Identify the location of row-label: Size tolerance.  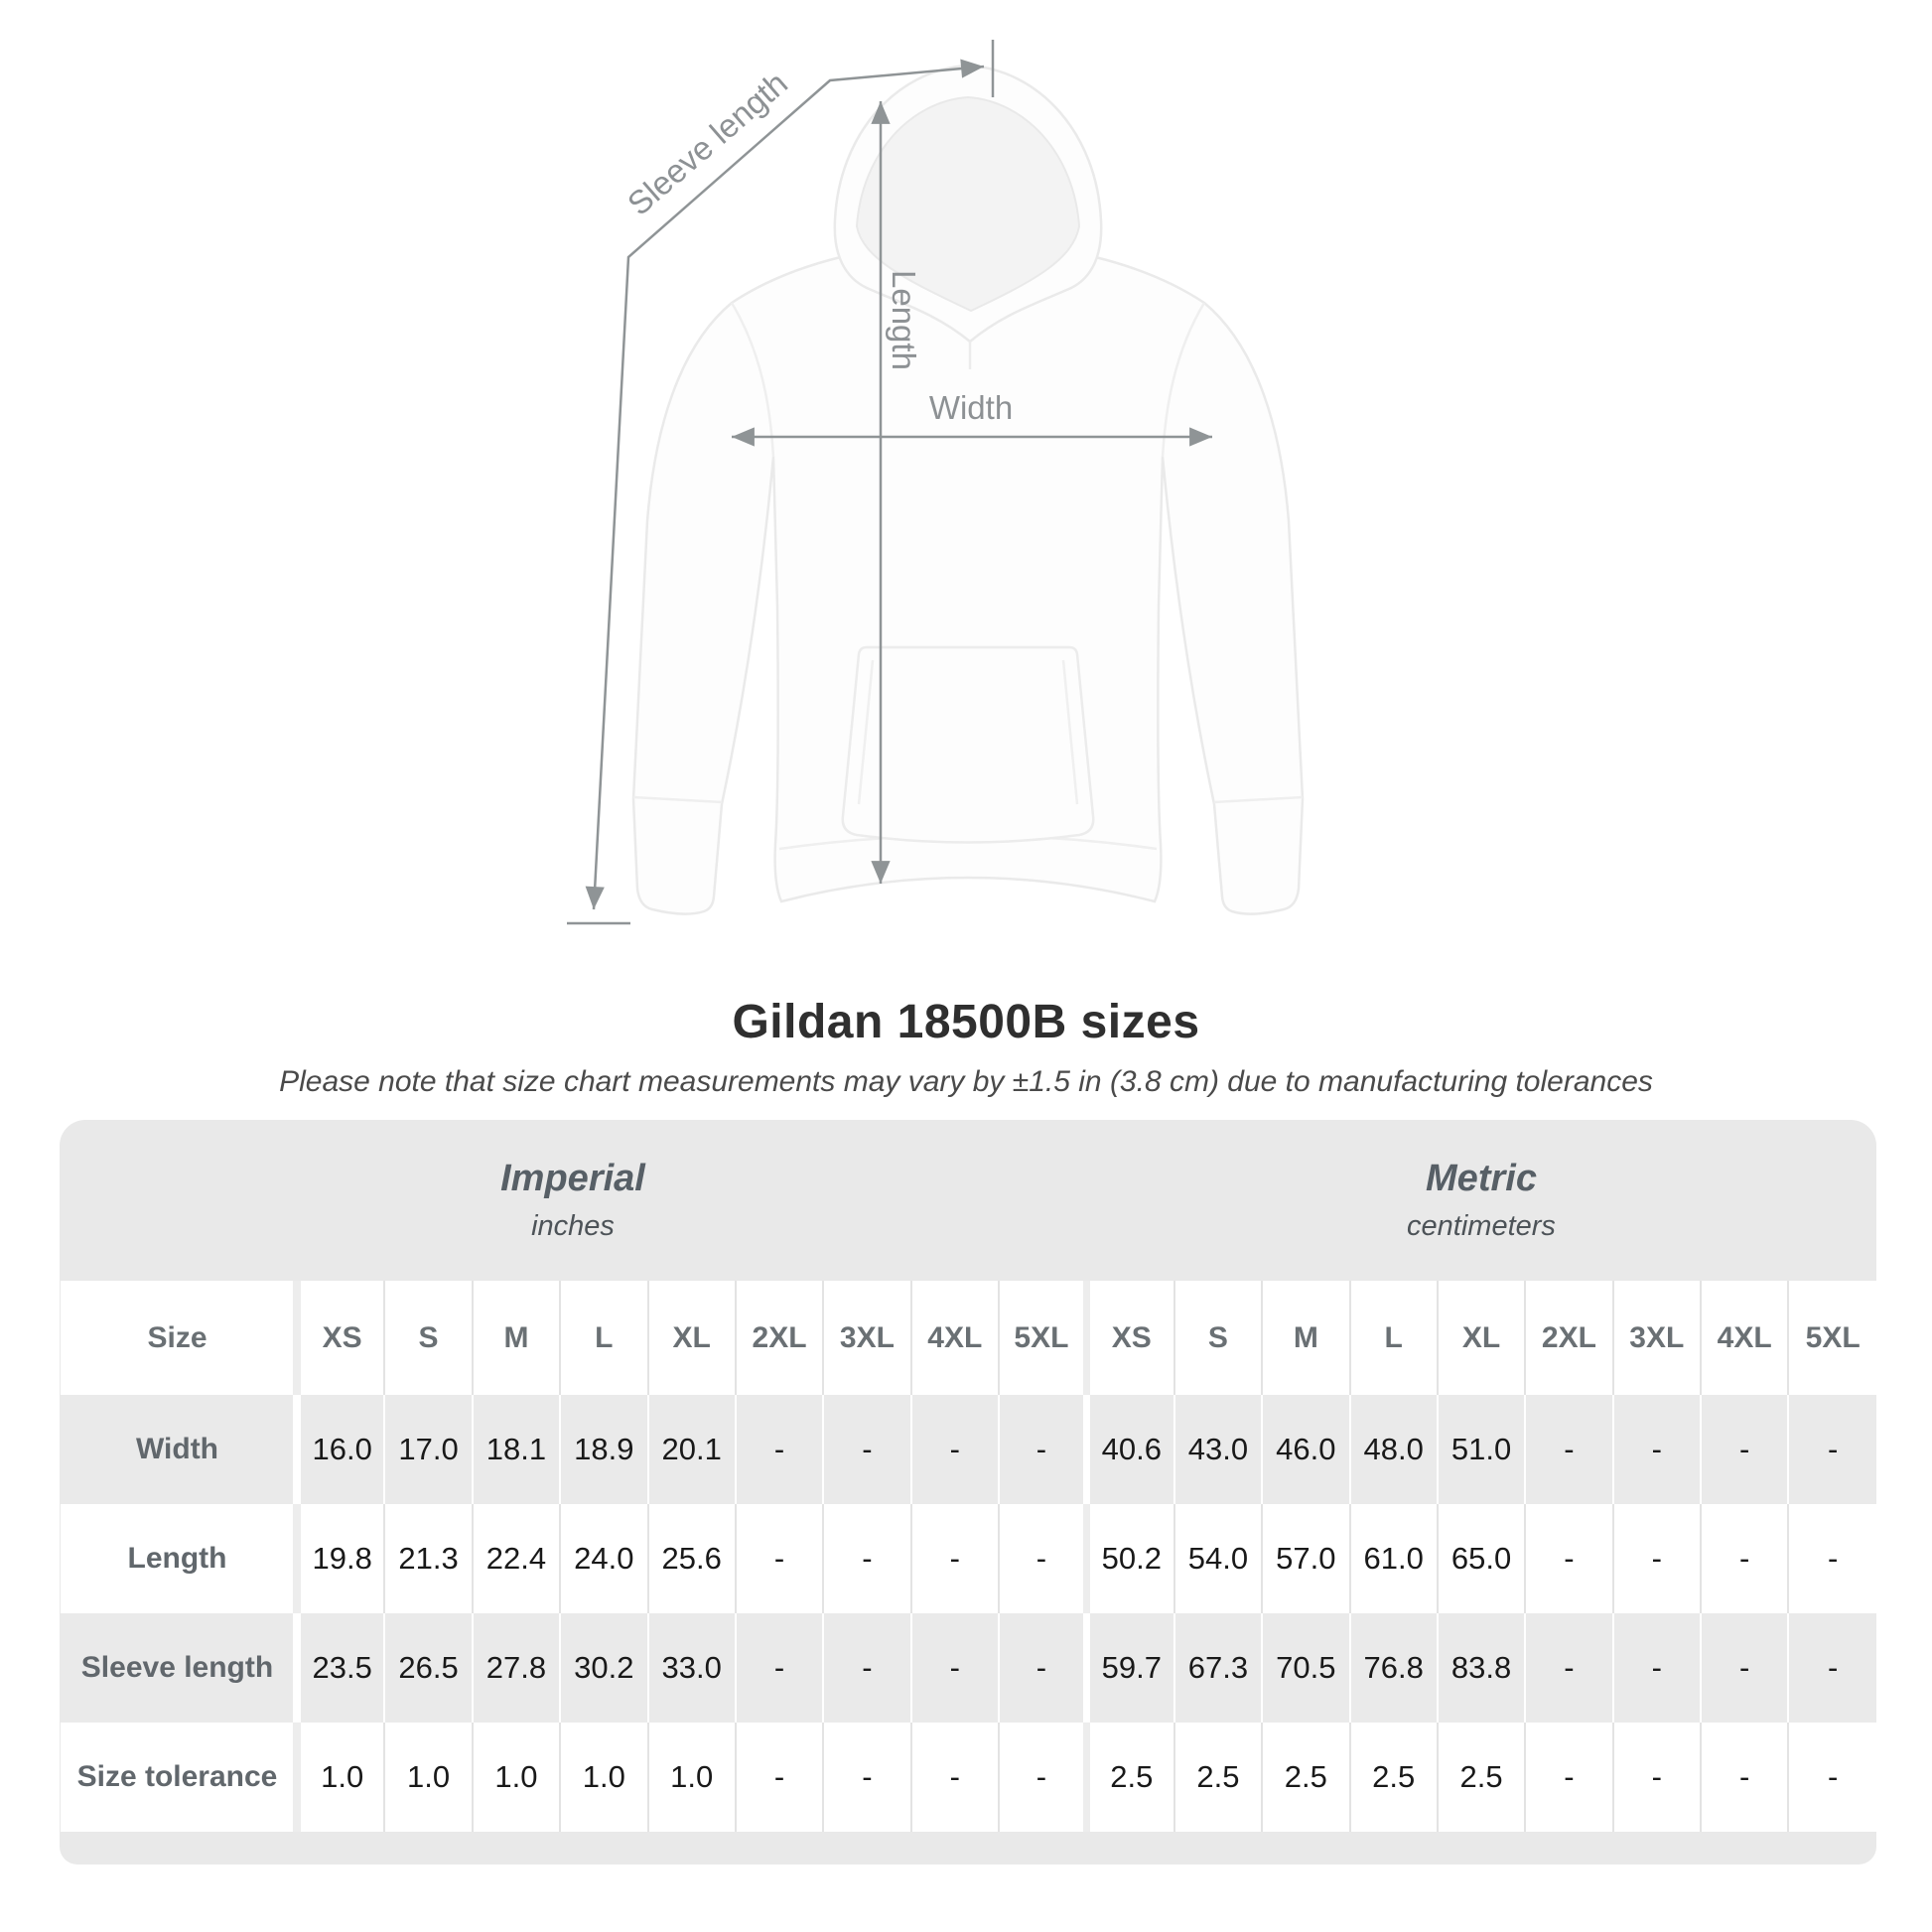
(177, 1777).